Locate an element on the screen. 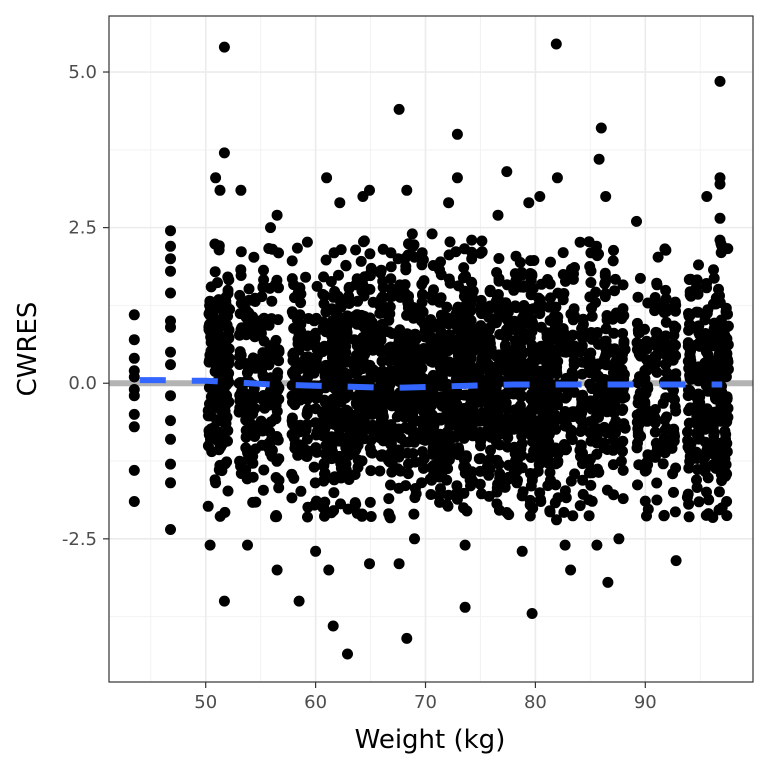 This screenshot has height=768, width=768. x-axis: 50 60 70 80 90 is located at coordinates (425, 697).